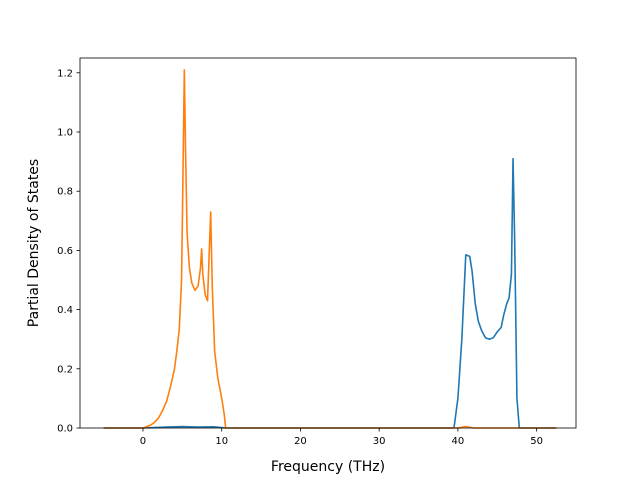  What do you see at coordinates (34, 243) in the screenshot?
I see `y-axis-label: Partial Density of States` at bounding box center [34, 243].